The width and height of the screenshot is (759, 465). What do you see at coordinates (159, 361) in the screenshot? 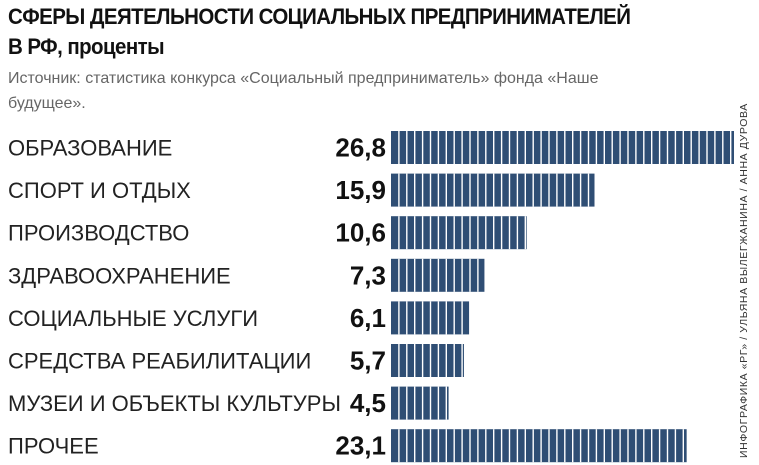
I see `category-label: СРЕДСТВА РЕАБИЛИТАЦИИ` at bounding box center [159, 361].